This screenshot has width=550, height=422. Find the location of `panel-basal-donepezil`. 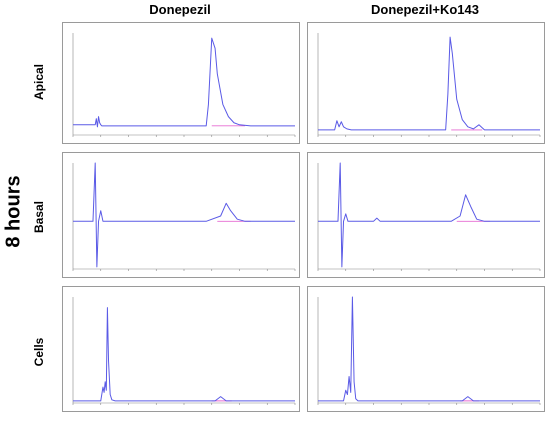

panel-basal-donepezil is located at coordinates (181, 215).